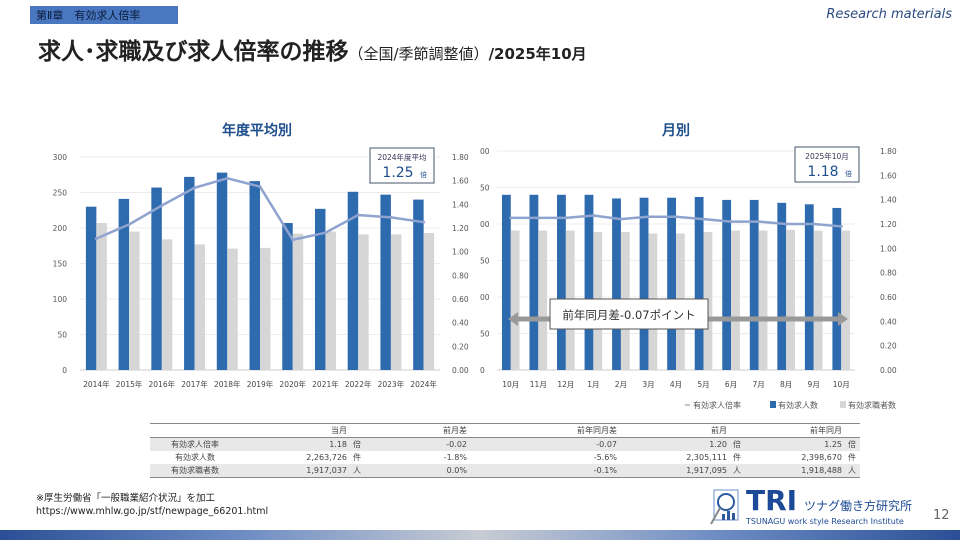  What do you see at coordinates (825, 521) in the screenshot?
I see `logo-en: TSUNAGU work style Research Institute` at bounding box center [825, 521].